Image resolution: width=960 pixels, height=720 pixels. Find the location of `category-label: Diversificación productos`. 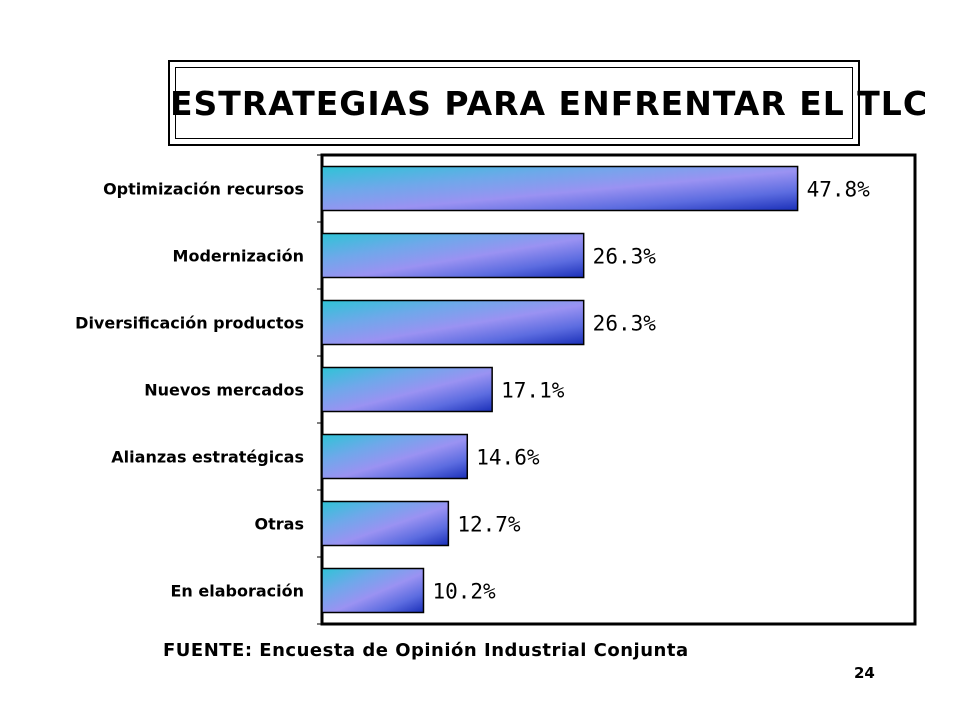

category-label: Diversificación productos is located at coordinates (189, 323).